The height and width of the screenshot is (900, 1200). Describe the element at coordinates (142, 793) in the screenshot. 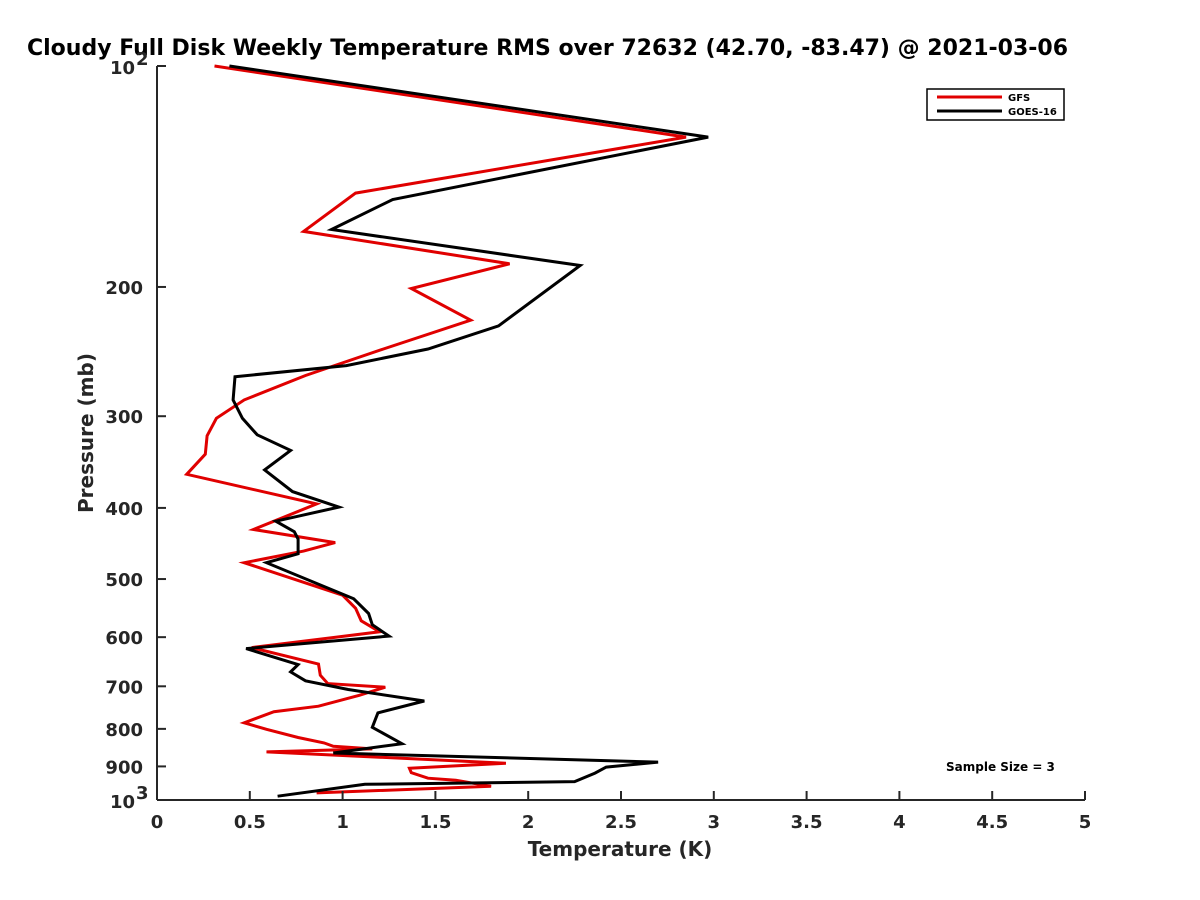

I see `y-tick-exponent: 3` at that location.